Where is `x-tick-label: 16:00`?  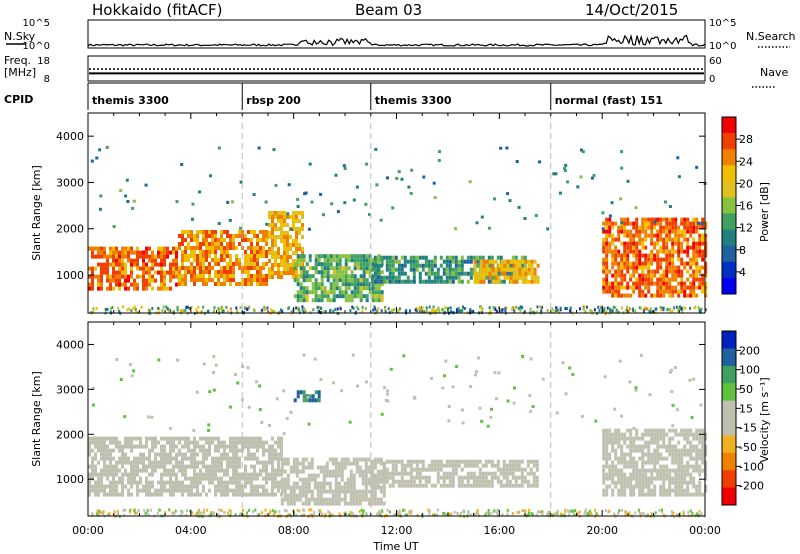 x-tick-label: 16:00 is located at coordinates (499, 530).